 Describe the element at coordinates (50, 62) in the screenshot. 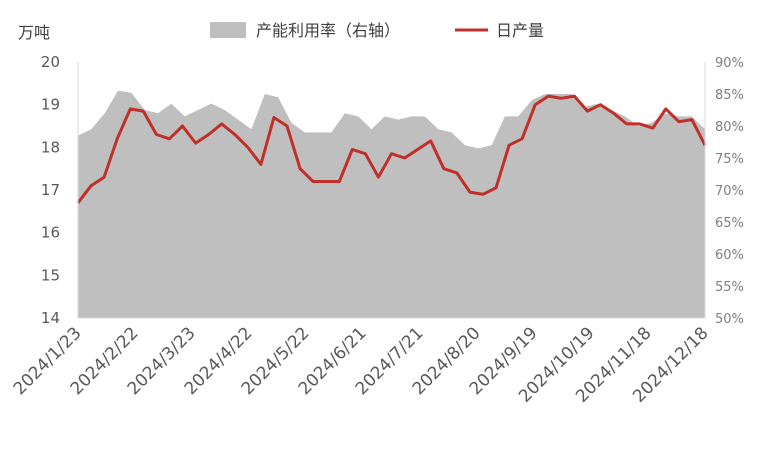

I see `y-left-tick-label: 20` at that location.